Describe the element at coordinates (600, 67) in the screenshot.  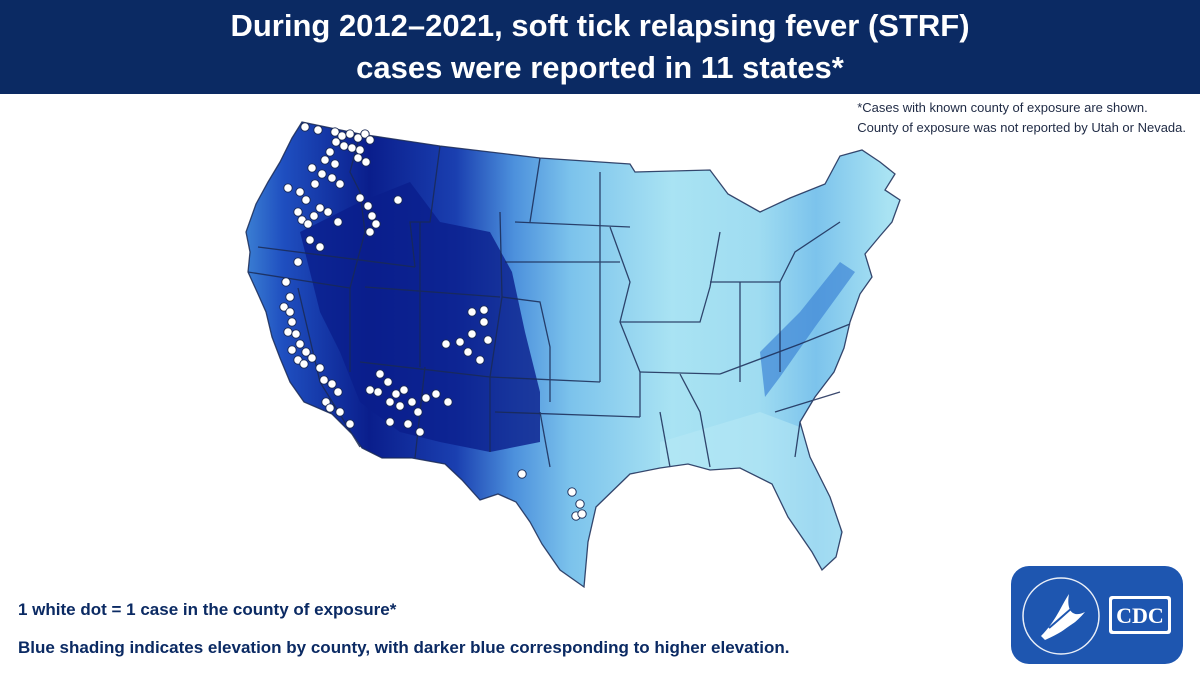
I see `title-line-2: cases were reported in 11 states*` at that location.